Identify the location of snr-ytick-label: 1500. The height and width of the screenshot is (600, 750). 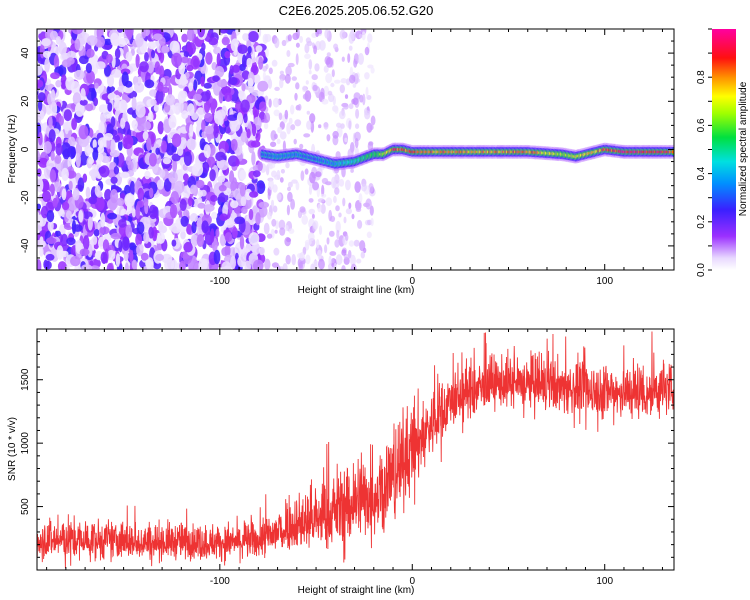
(25, 379).